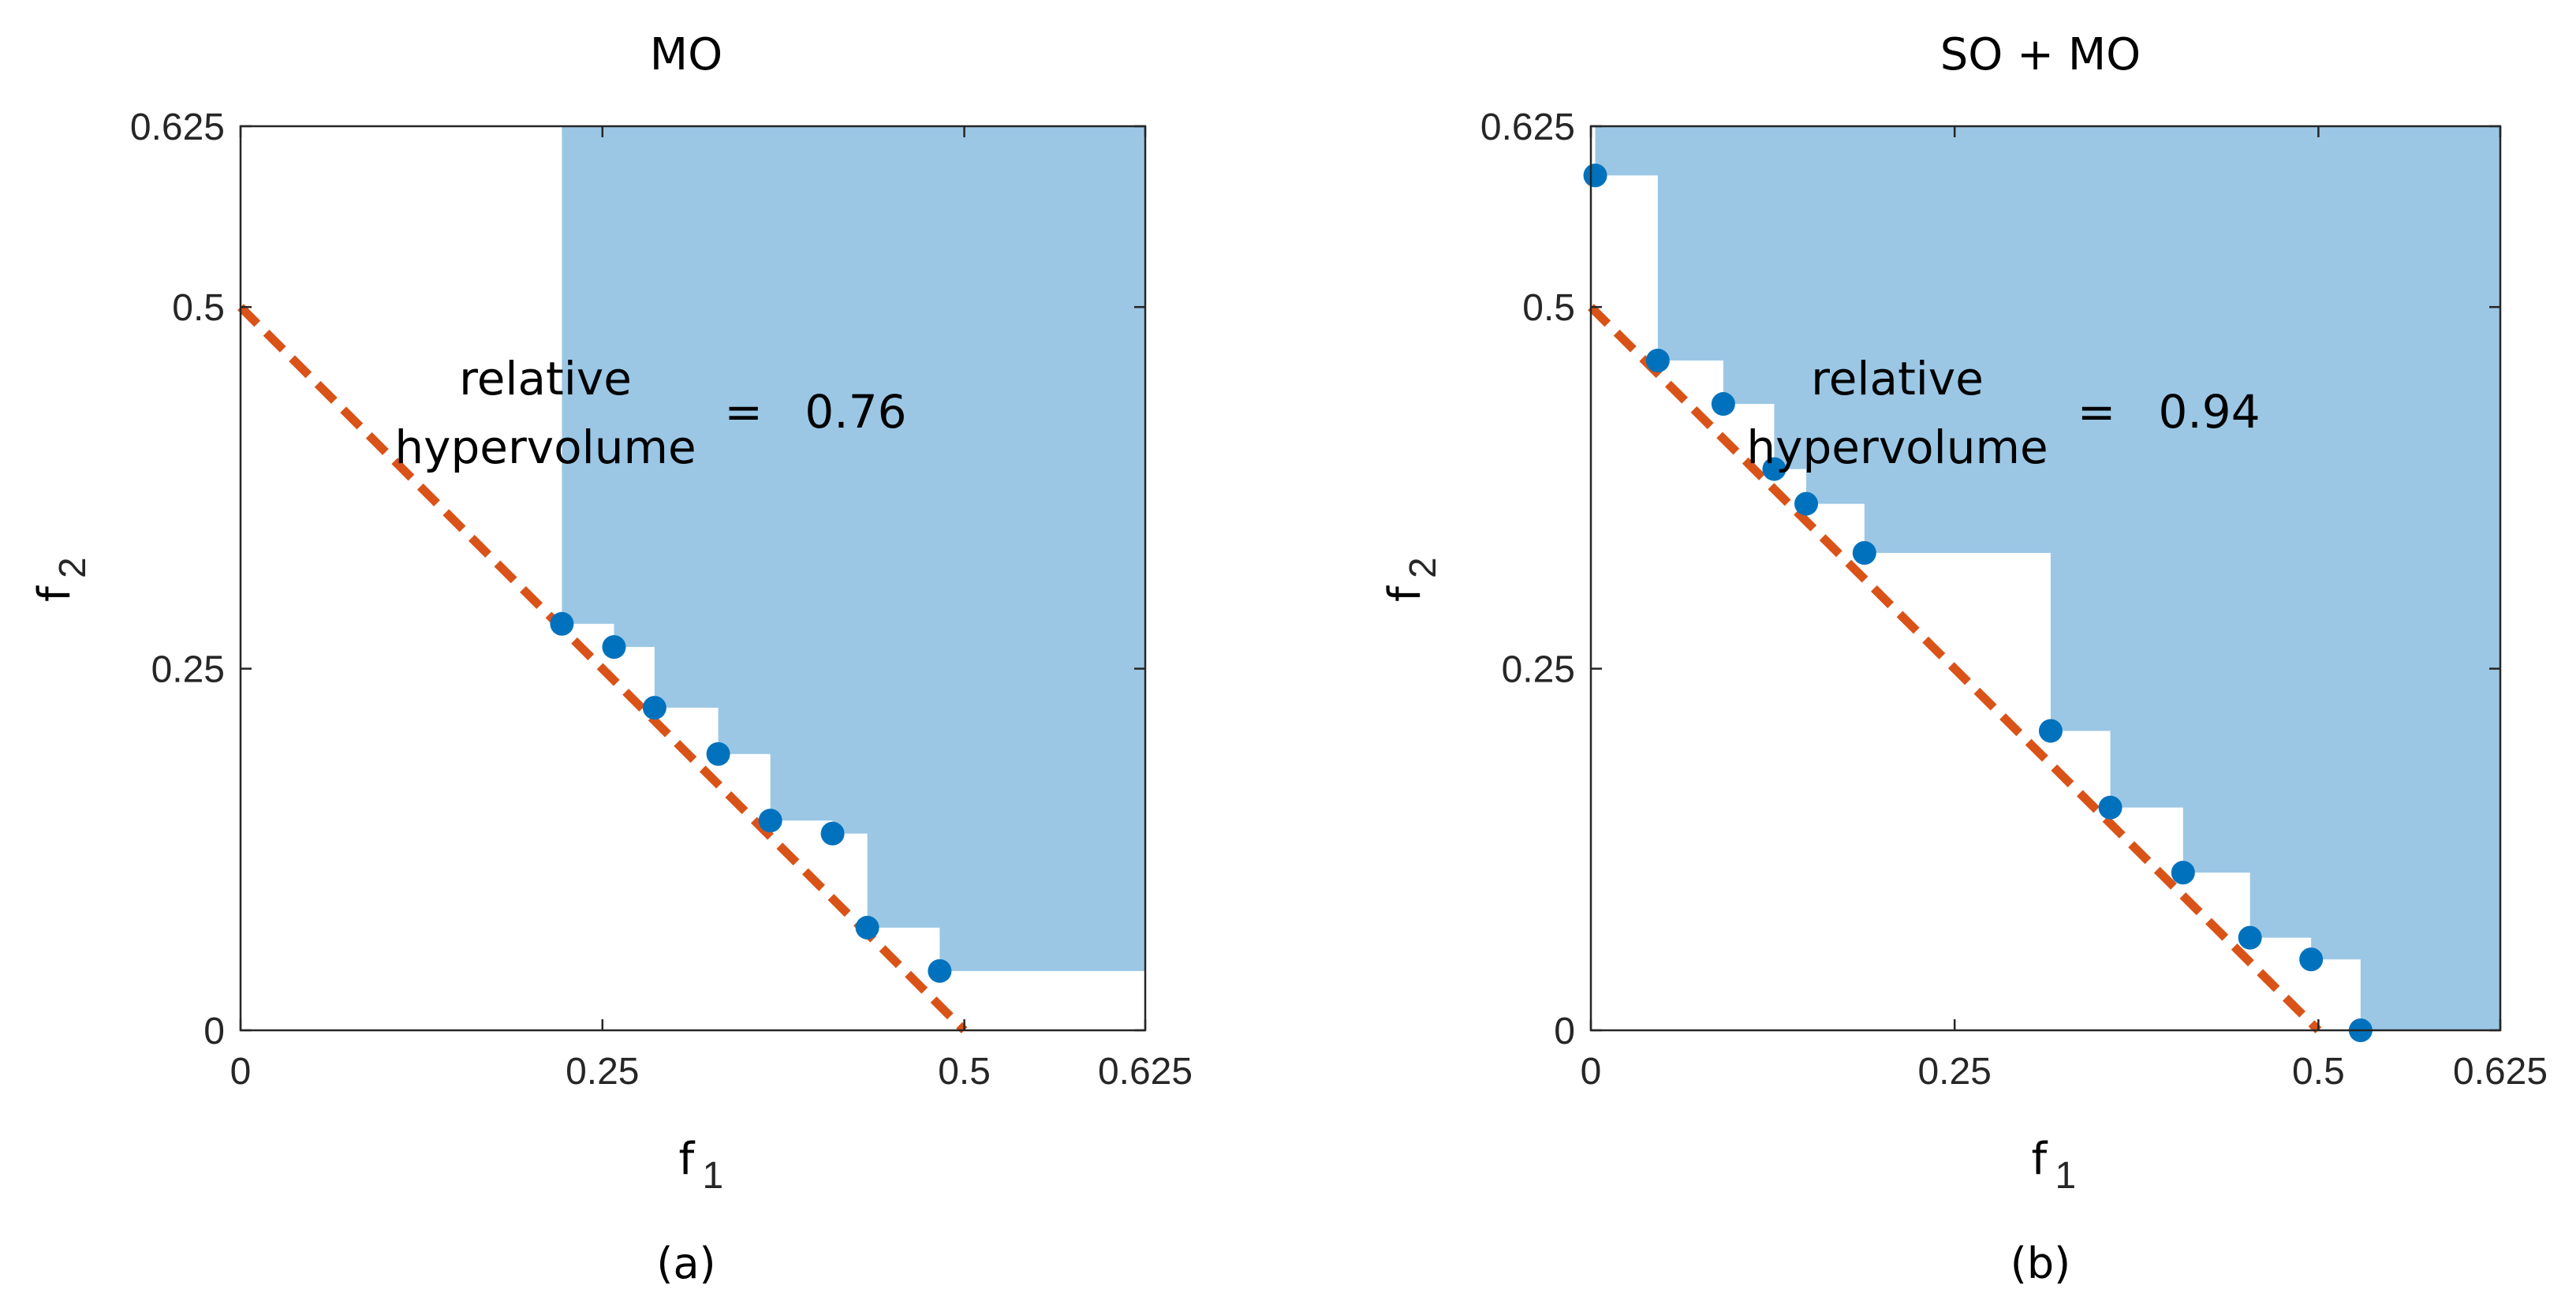 This screenshot has width=2576, height=1308. What do you see at coordinates (855, 412) in the screenshot?
I see `annotation-value: 0.76` at bounding box center [855, 412].